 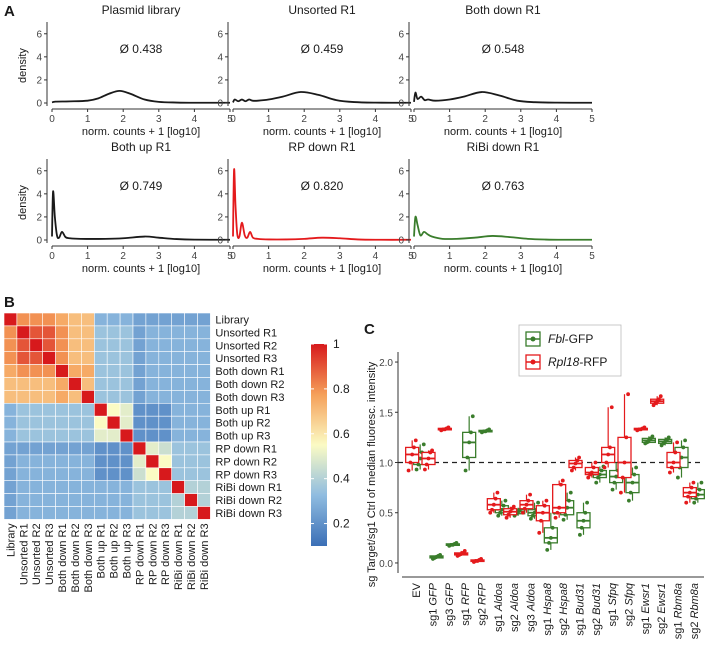 What do you see at coordinates (39, 171) in the screenshot?
I see `y-tick-label: 6` at bounding box center [39, 171].